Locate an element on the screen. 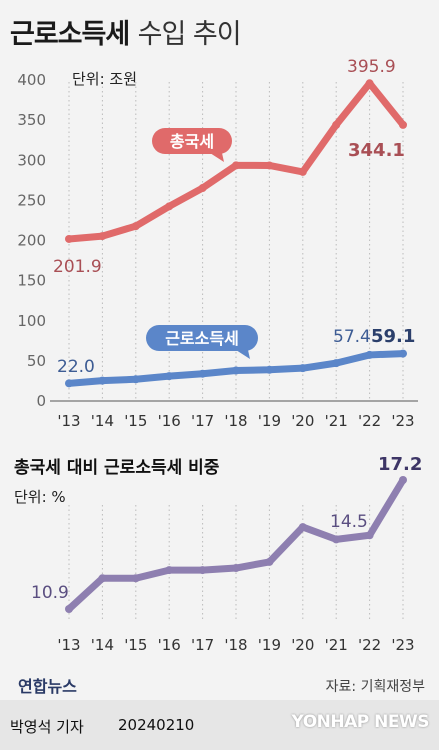  y-tick-label: 300 is located at coordinates (31, 160).